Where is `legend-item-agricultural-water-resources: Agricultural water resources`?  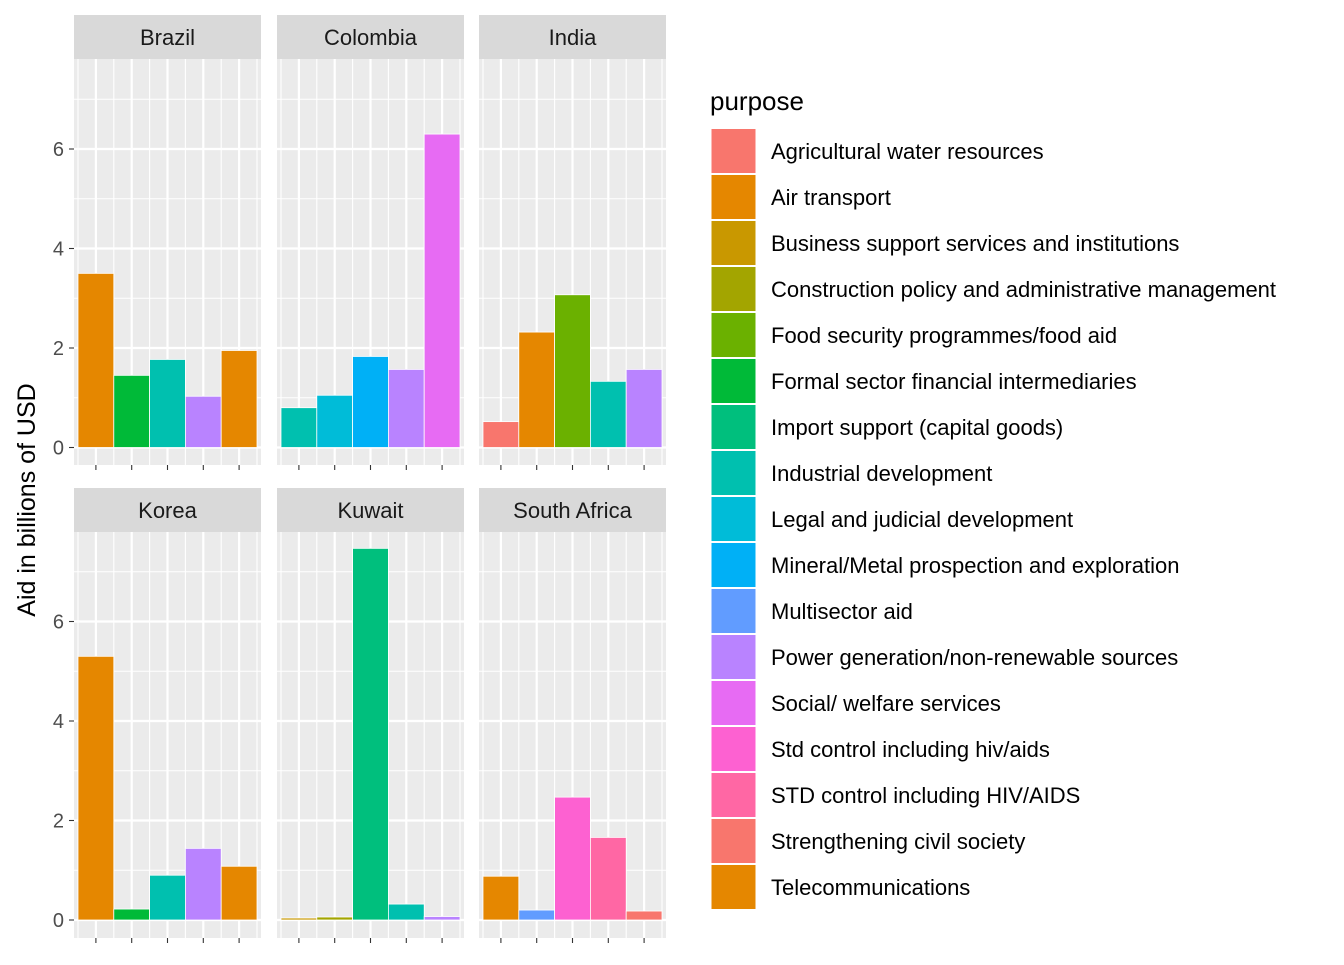
legend-item-agricultural-water-resources: Agricultural water resources is located at coordinates (877, 151).